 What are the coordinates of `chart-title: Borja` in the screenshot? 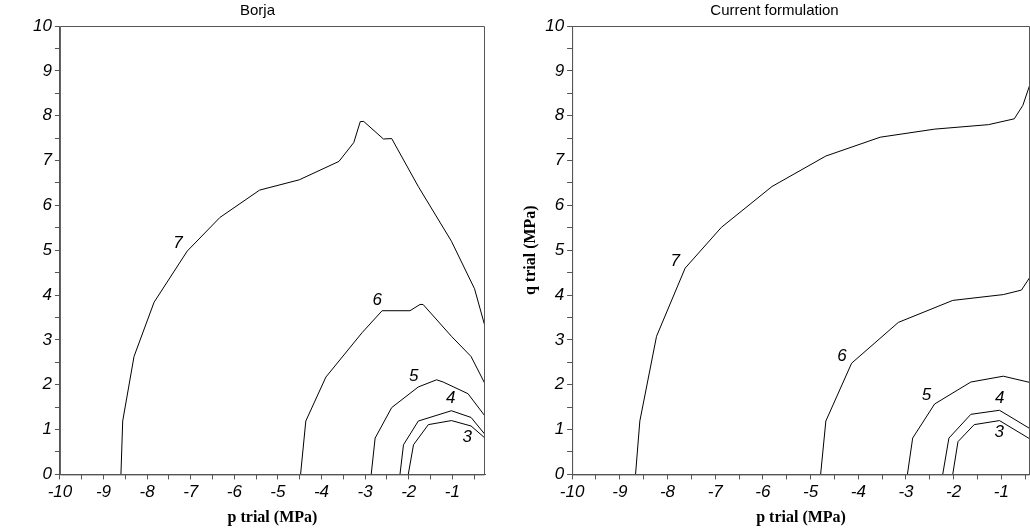 It's located at (257, 10).